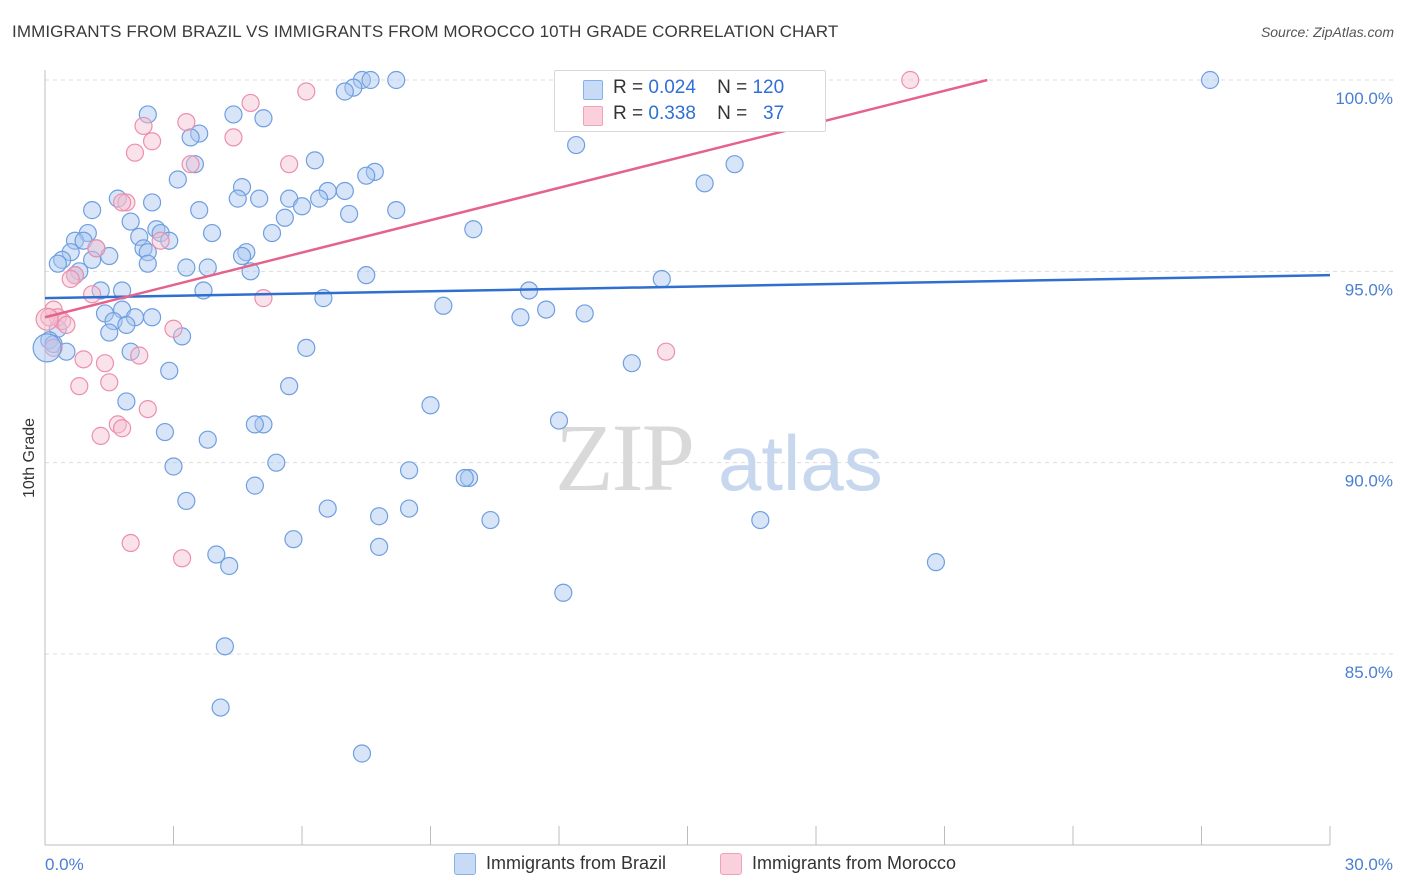  Describe the element at coordinates (64, 864) in the screenshot. I see `x-tick-label-left: 0.0%` at that location.